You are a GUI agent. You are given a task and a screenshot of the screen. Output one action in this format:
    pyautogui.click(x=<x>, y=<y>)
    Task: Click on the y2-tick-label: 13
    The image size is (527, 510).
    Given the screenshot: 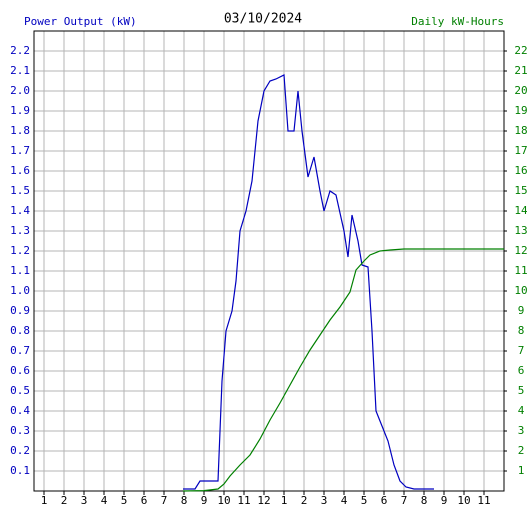 What is the action you would take?
    pyautogui.click(x=520, y=230)
    